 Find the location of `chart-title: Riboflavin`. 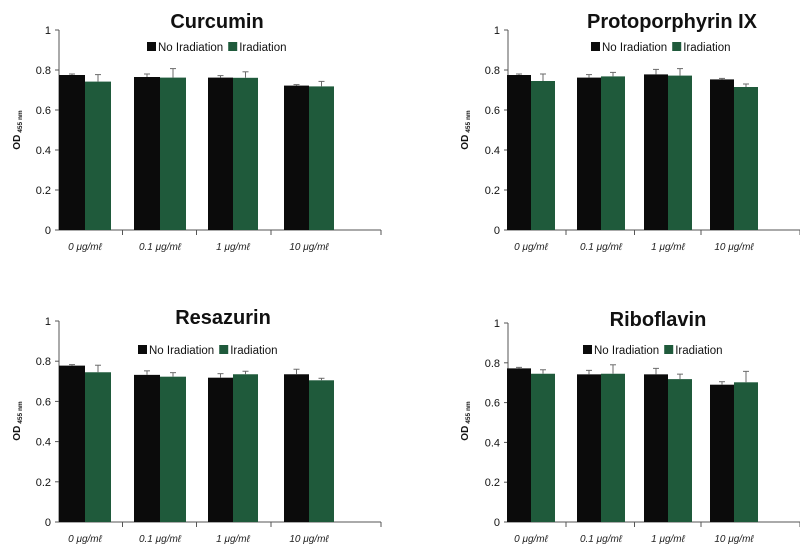

chart-title: Riboflavin is located at coordinates (658, 320).